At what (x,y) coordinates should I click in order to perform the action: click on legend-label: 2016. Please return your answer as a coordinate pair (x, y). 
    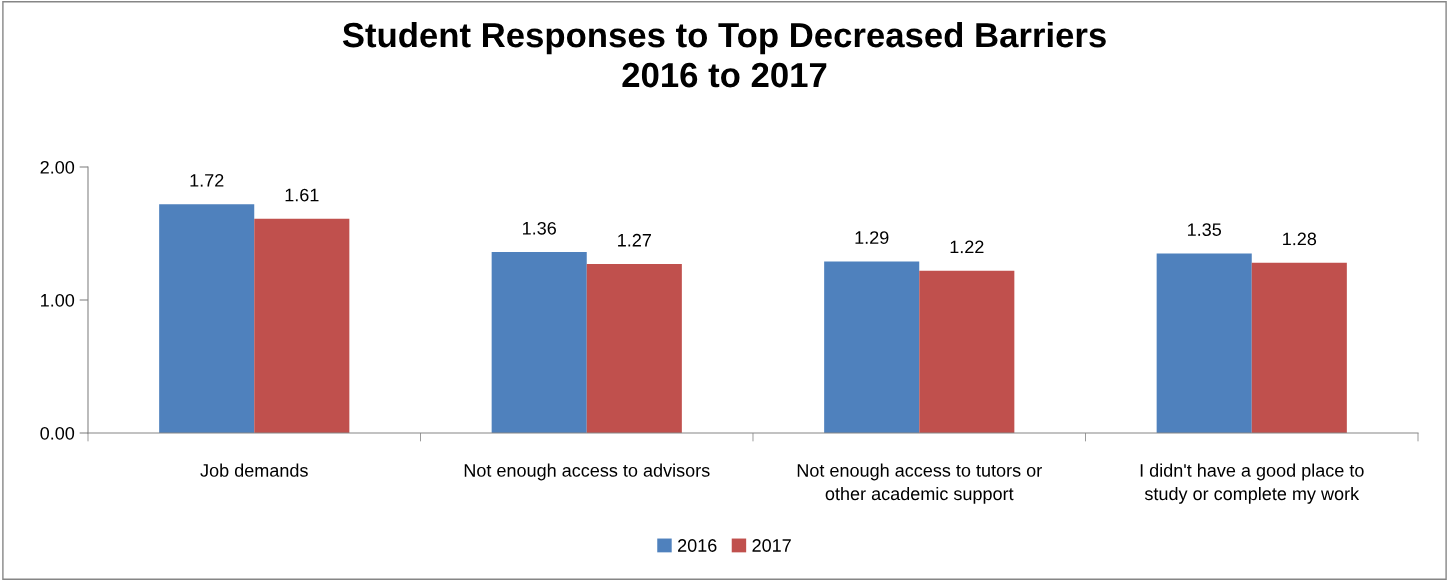
    Looking at the image, I should click on (697, 545).